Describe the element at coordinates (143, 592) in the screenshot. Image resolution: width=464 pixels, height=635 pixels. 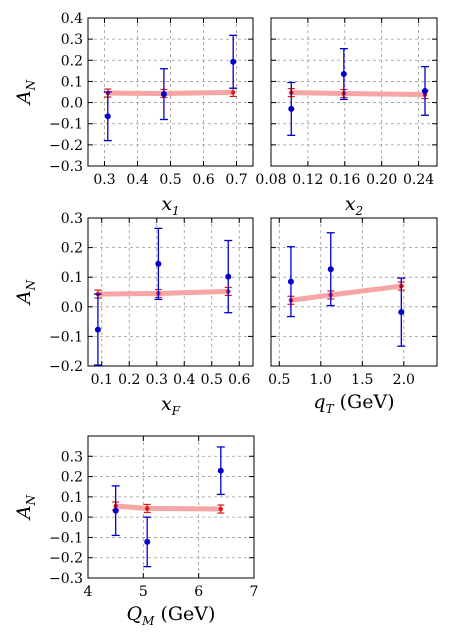
I see `x-tick-label: 5` at that location.